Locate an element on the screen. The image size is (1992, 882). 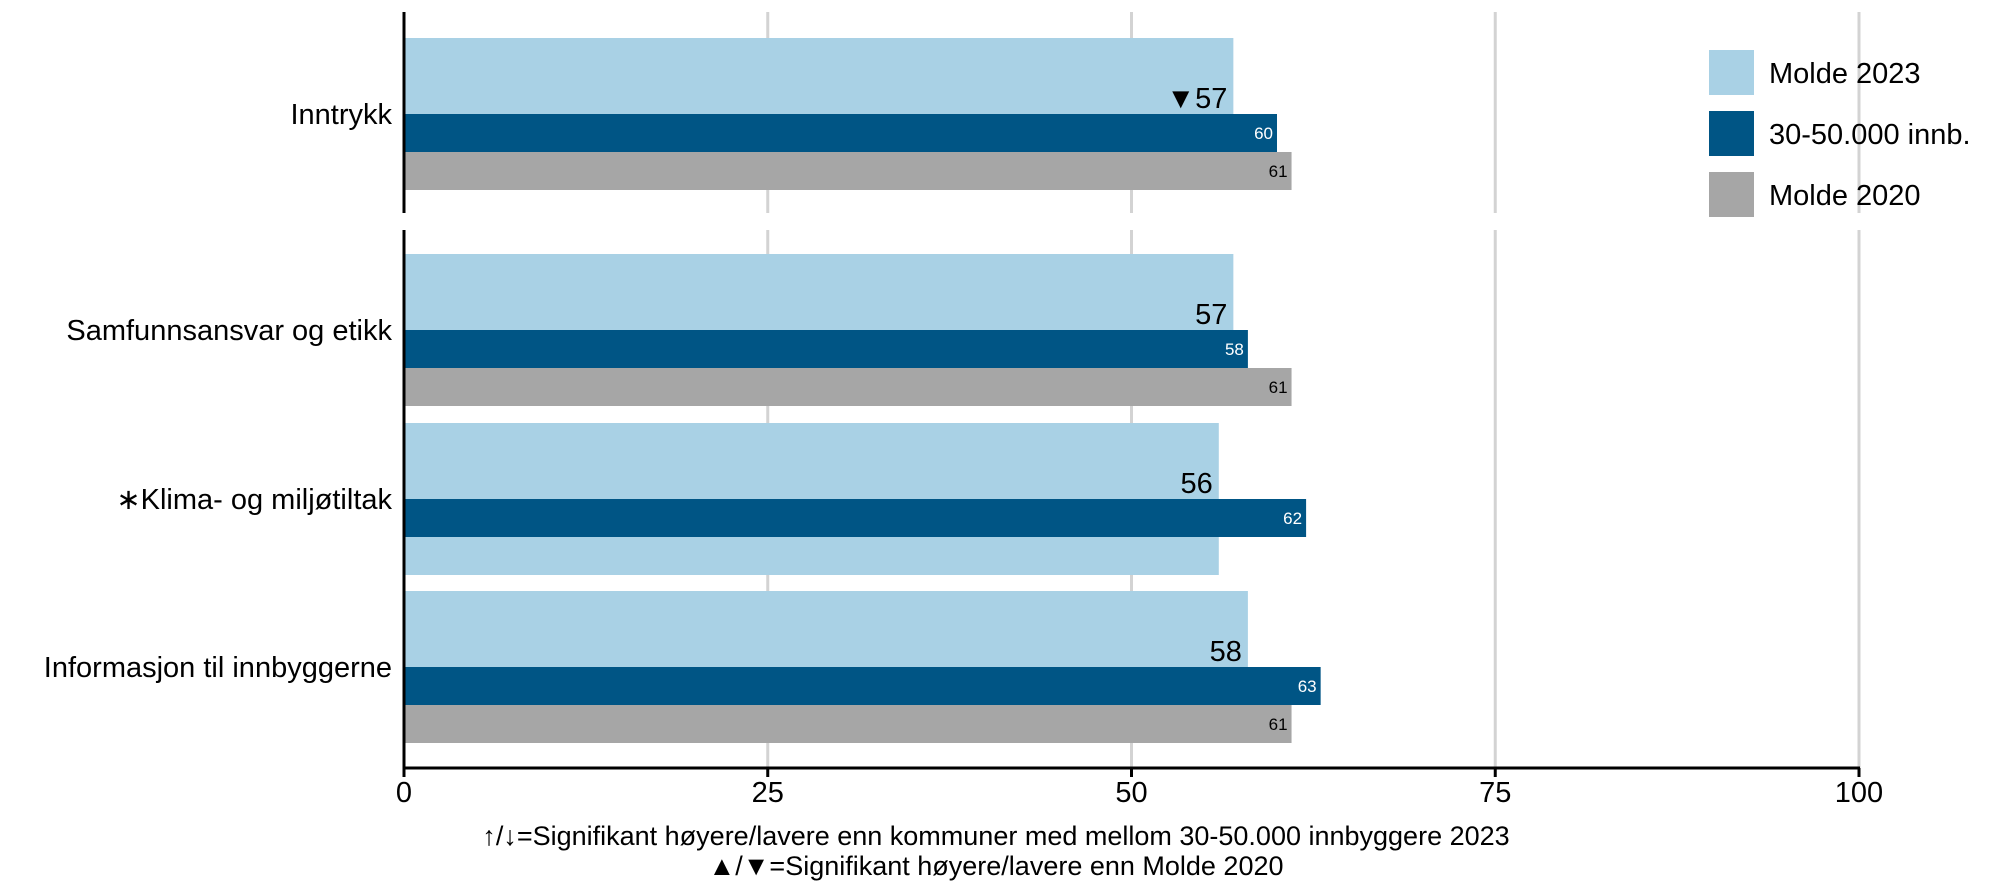
legend-entry: Molde 2020 is located at coordinates (1845, 196).